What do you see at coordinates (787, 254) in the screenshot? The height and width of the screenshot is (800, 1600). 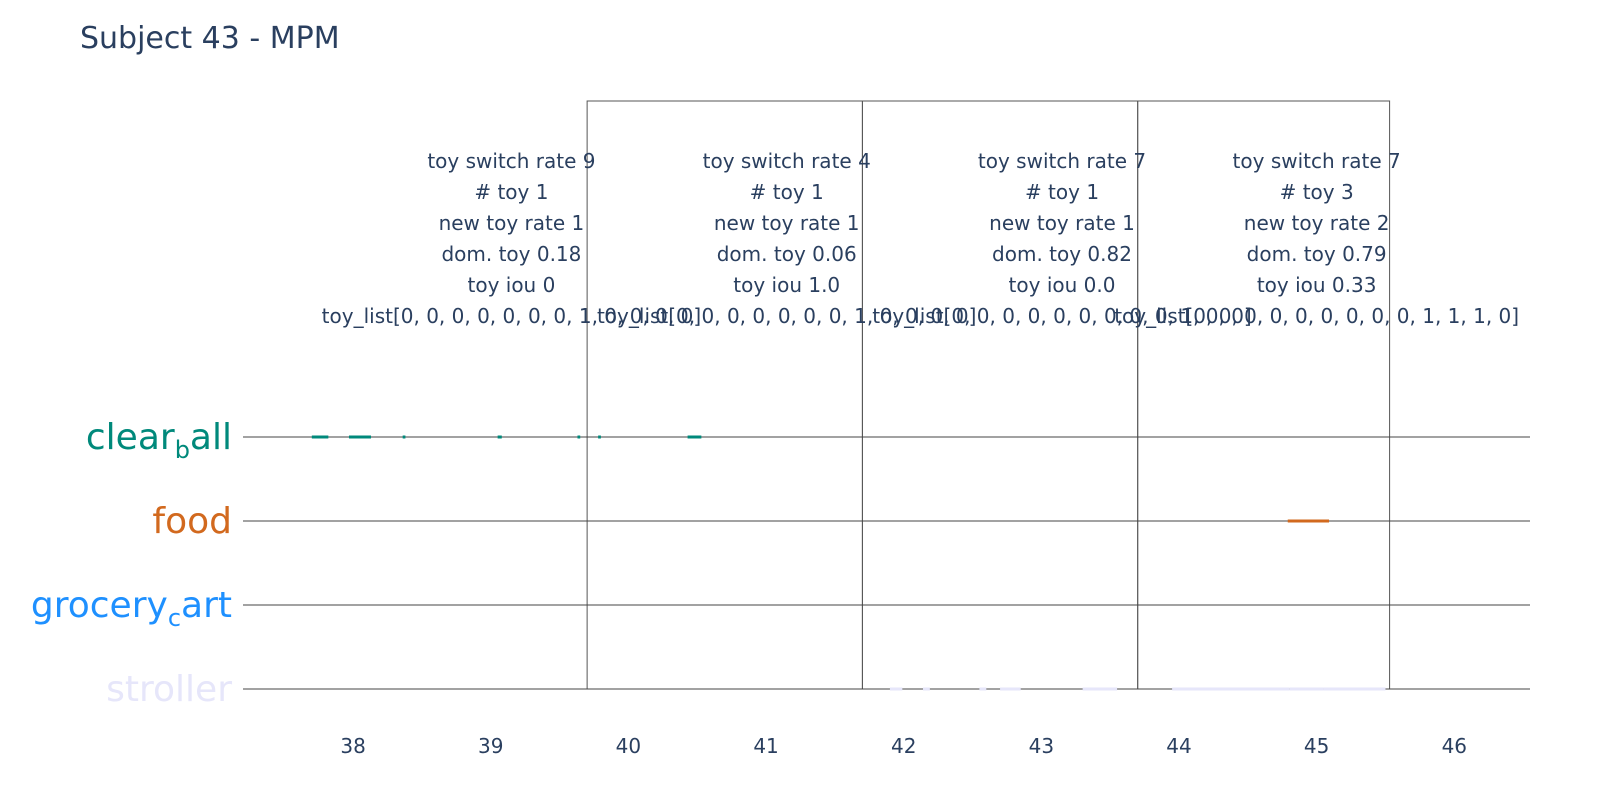 I see `annotation-2-line-4: dom. toy 0.06` at bounding box center [787, 254].